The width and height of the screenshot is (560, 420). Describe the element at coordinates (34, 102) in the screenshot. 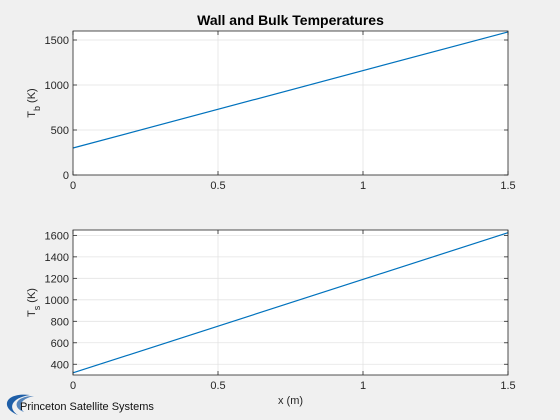

I see `y-axis-label: Tb(K)` at that location.